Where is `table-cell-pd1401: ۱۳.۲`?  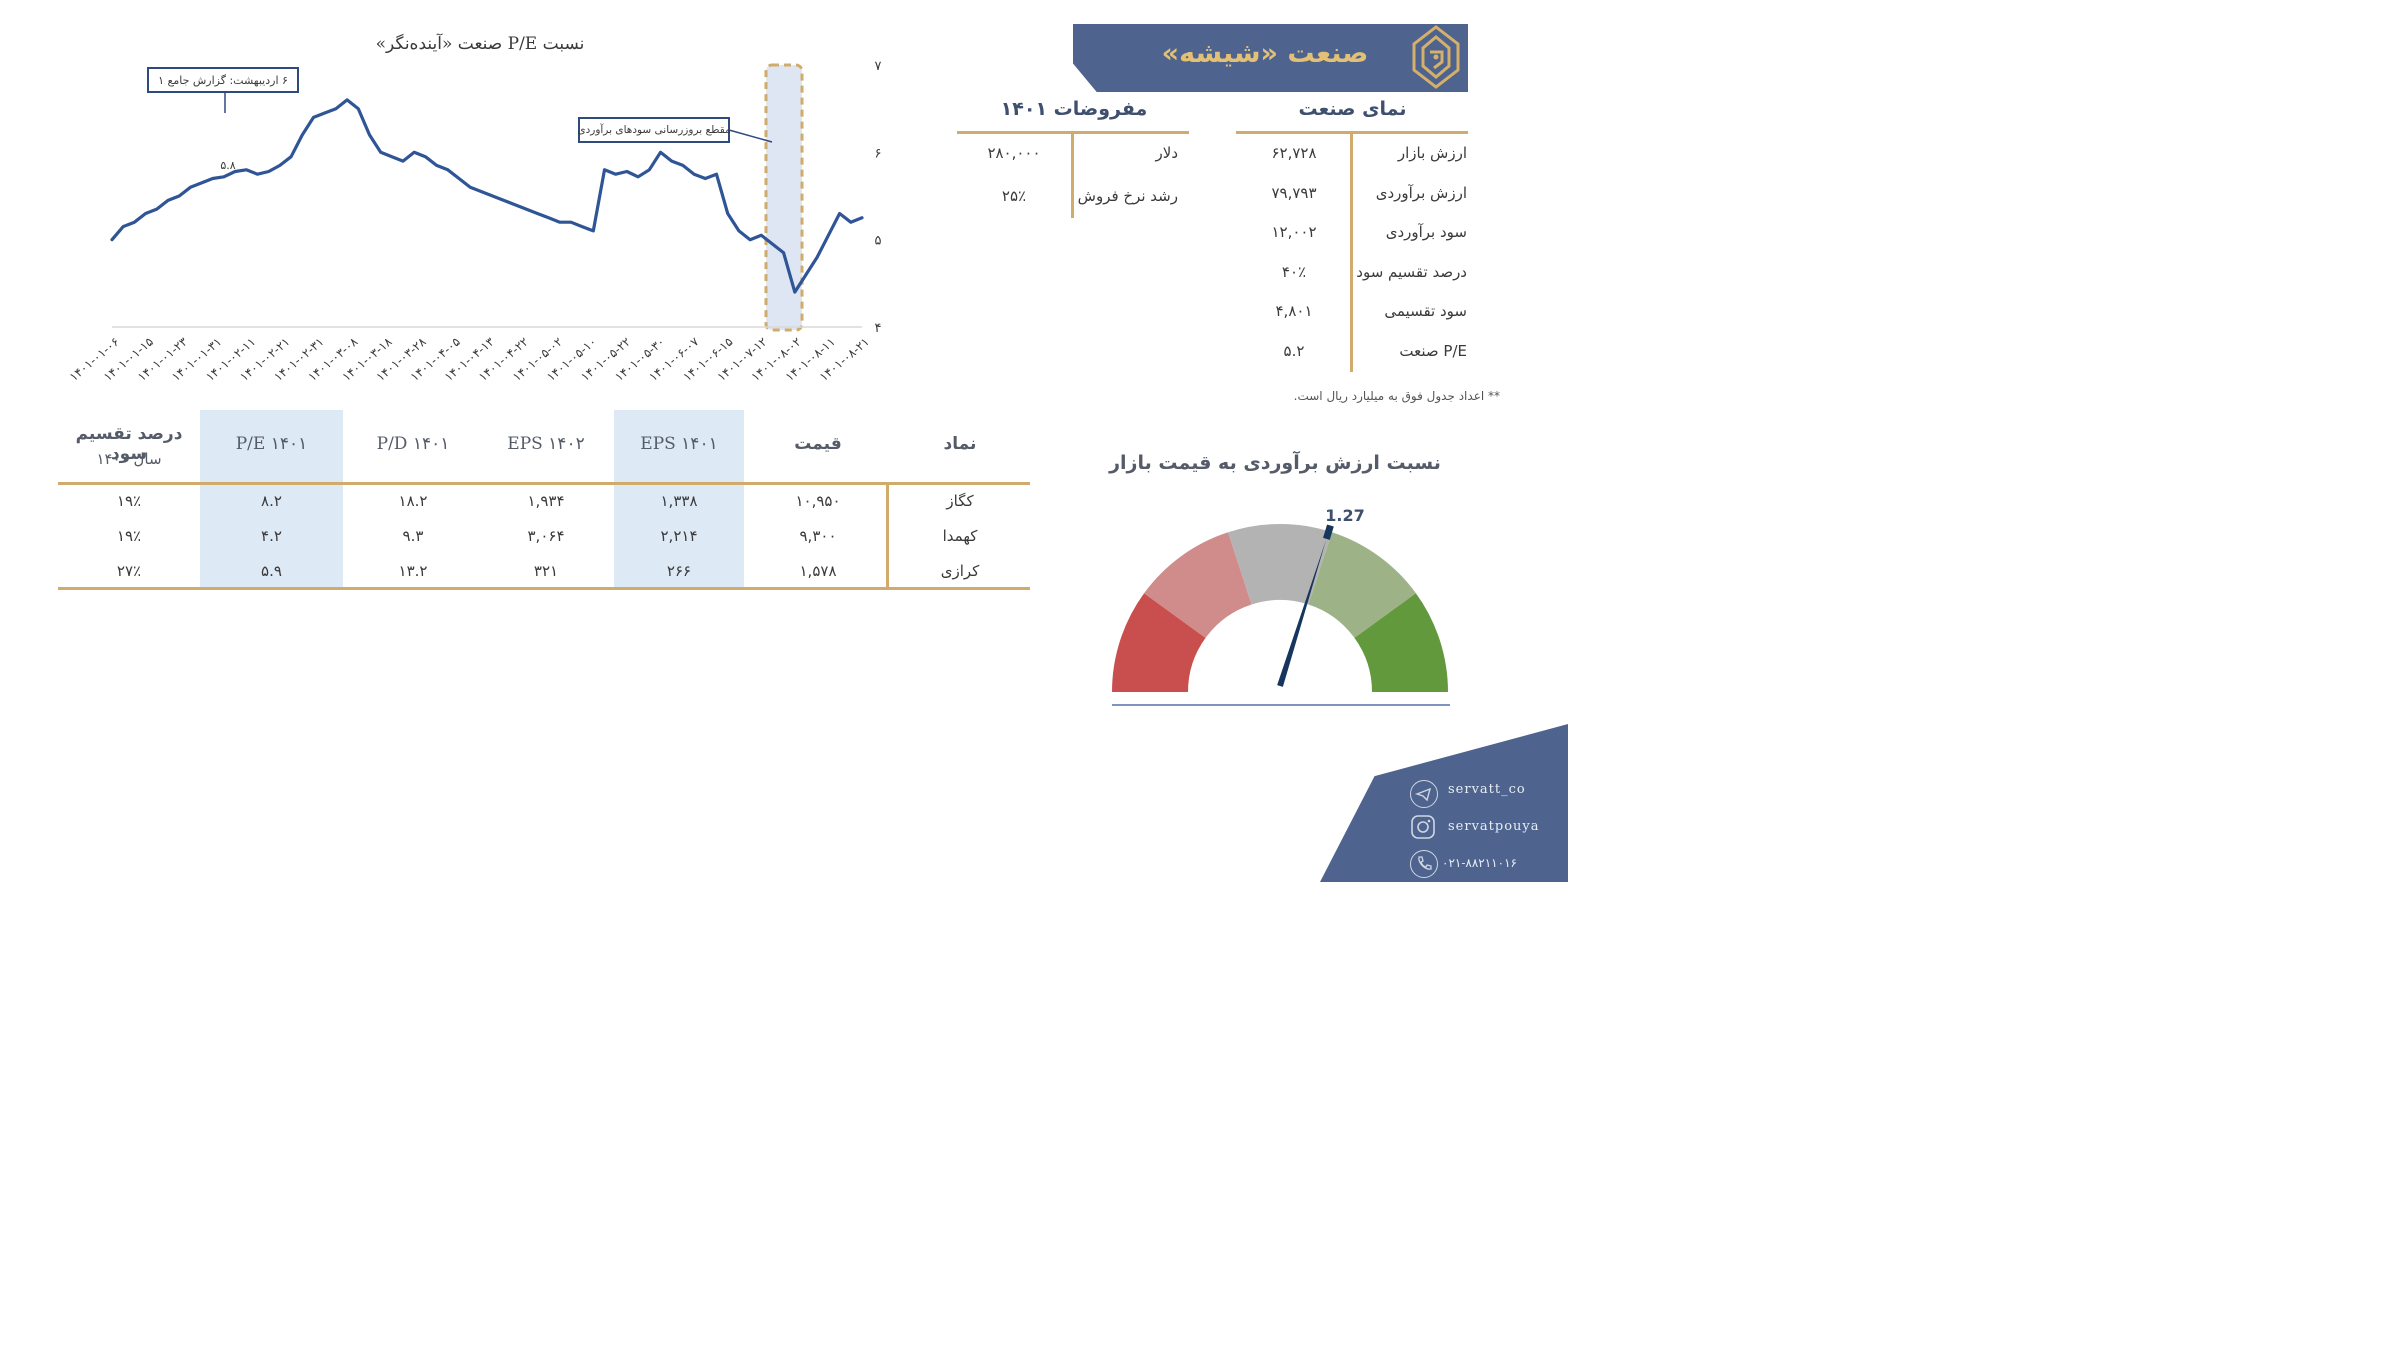 table-cell-pd1401: ۱۳.۲ is located at coordinates (413, 571).